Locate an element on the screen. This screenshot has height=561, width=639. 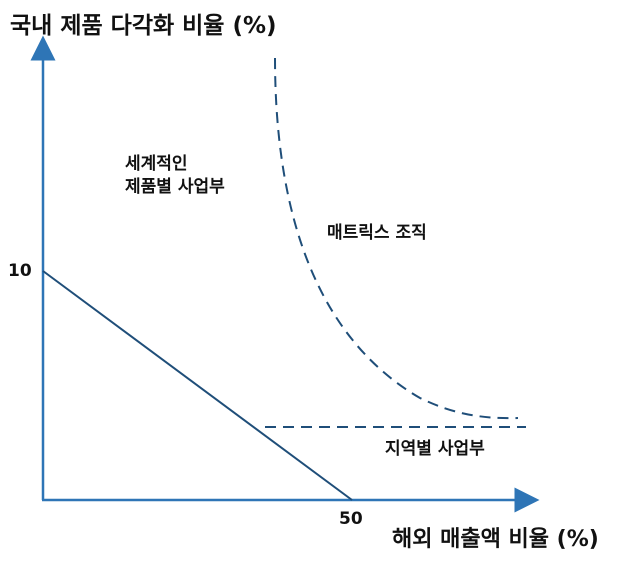
x-tick-label: 50 is located at coordinates (351, 519).